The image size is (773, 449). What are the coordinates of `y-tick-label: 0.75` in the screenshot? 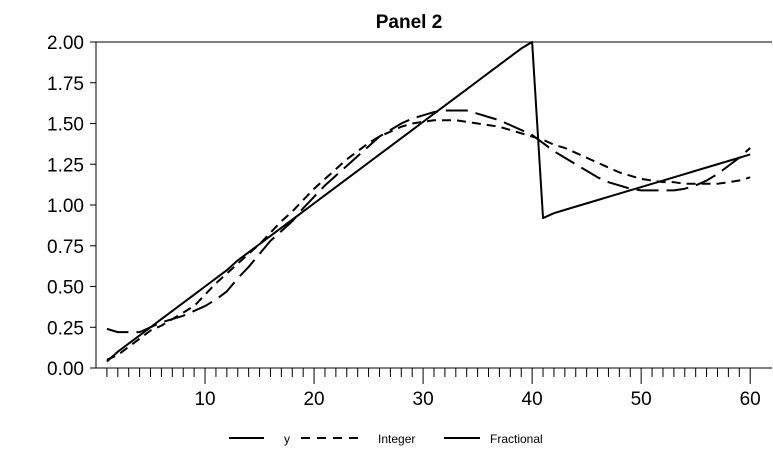 It's located at (65, 247).